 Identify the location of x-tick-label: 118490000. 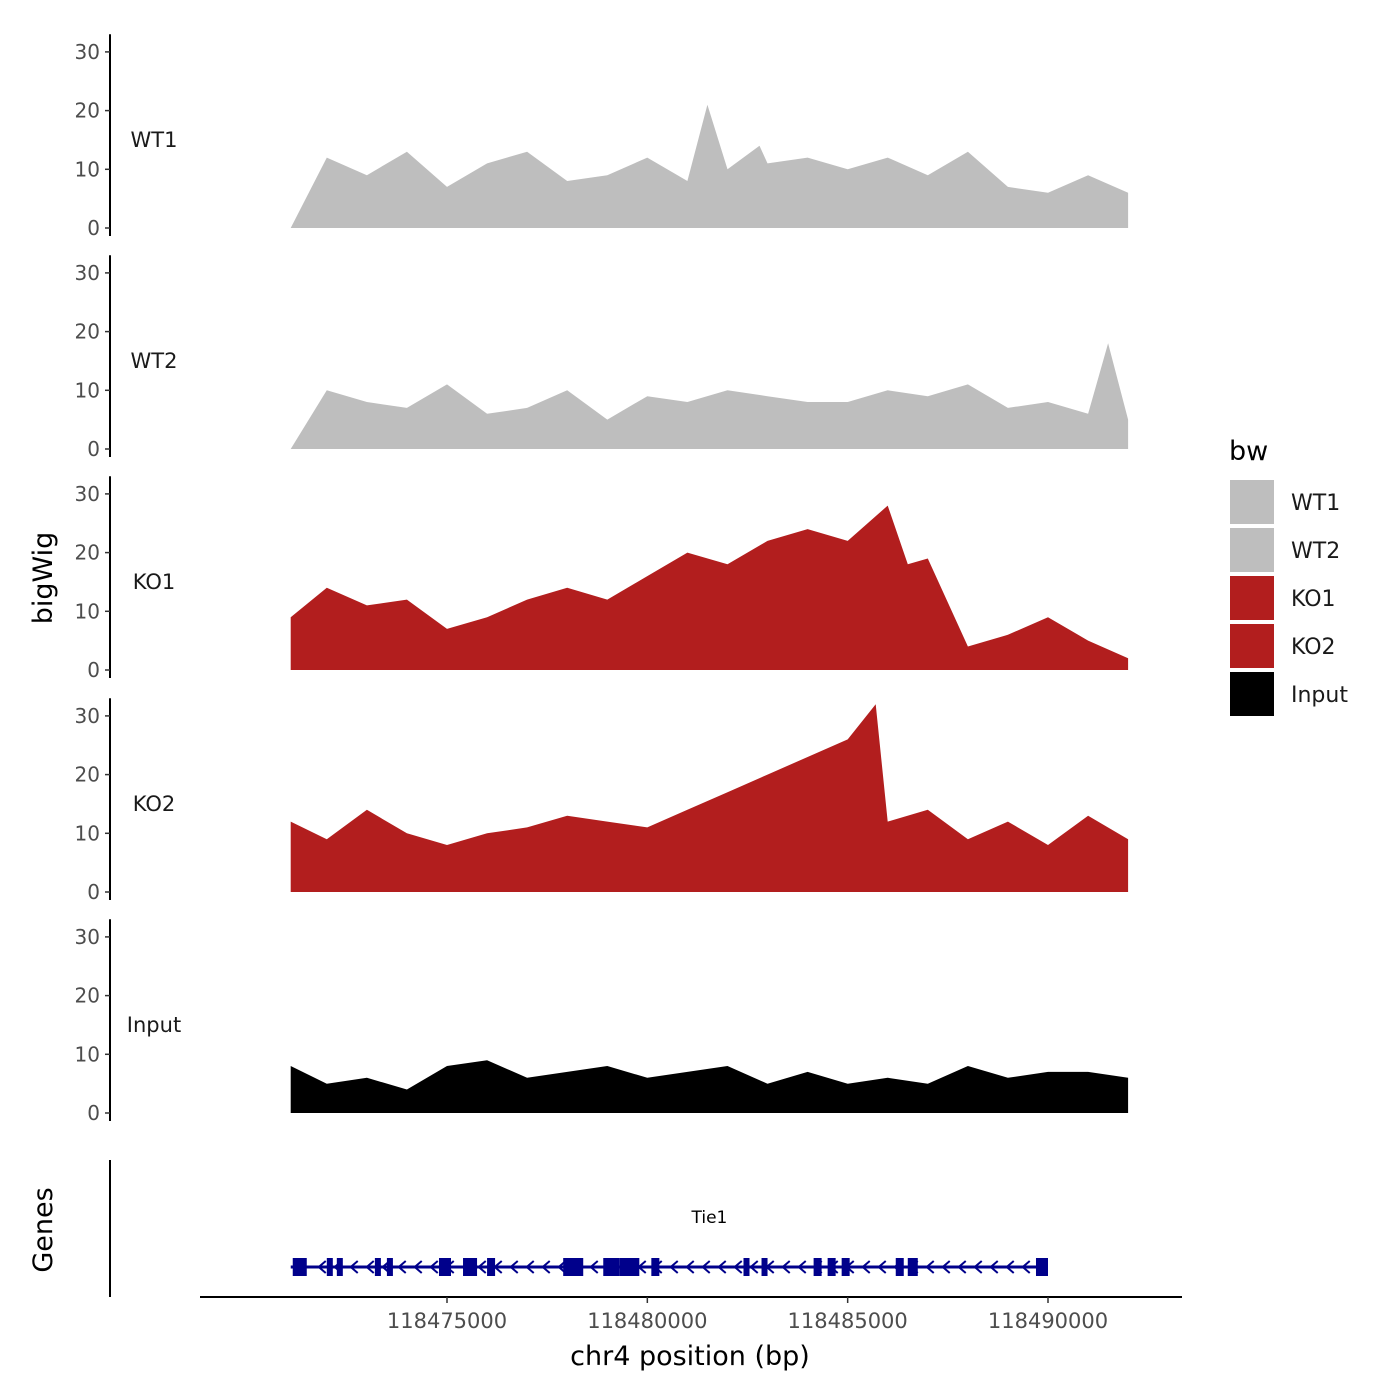
(1048, 1321).